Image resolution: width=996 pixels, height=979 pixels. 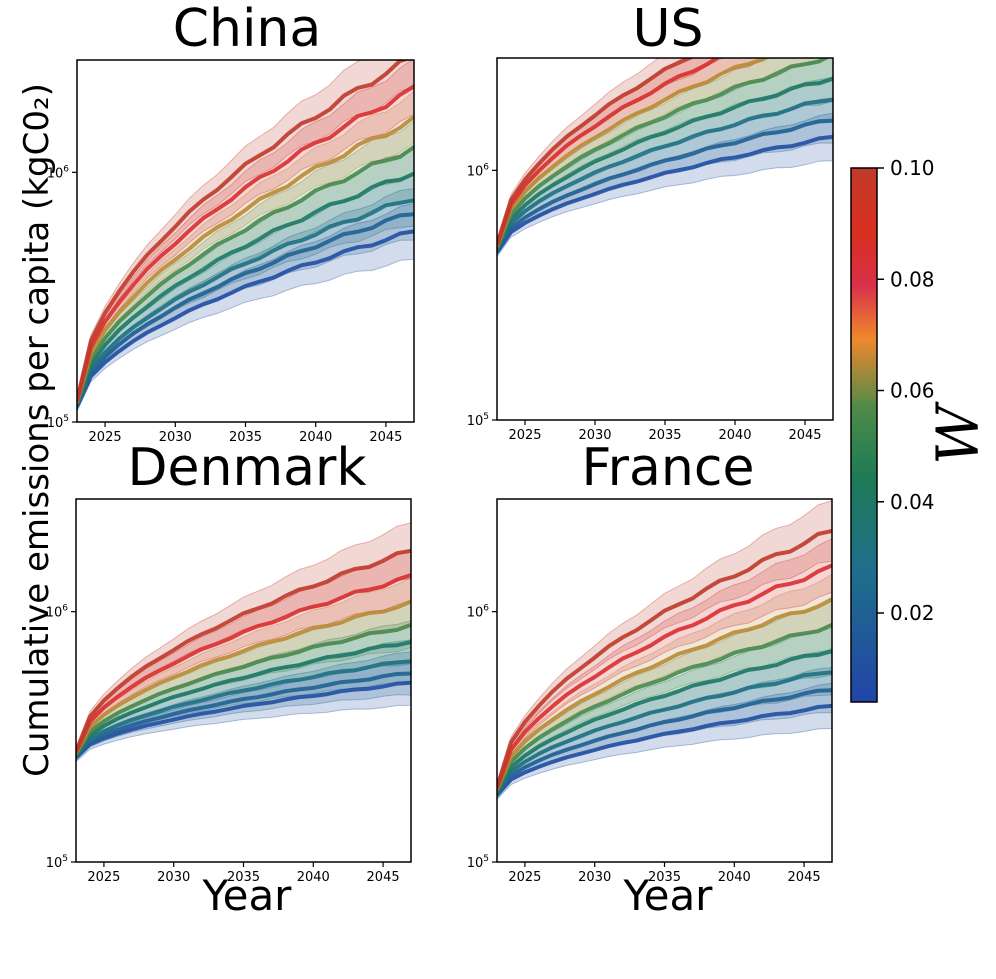 I want to click on france-ytick-label: 10⁶, so click(x=478, y=612).